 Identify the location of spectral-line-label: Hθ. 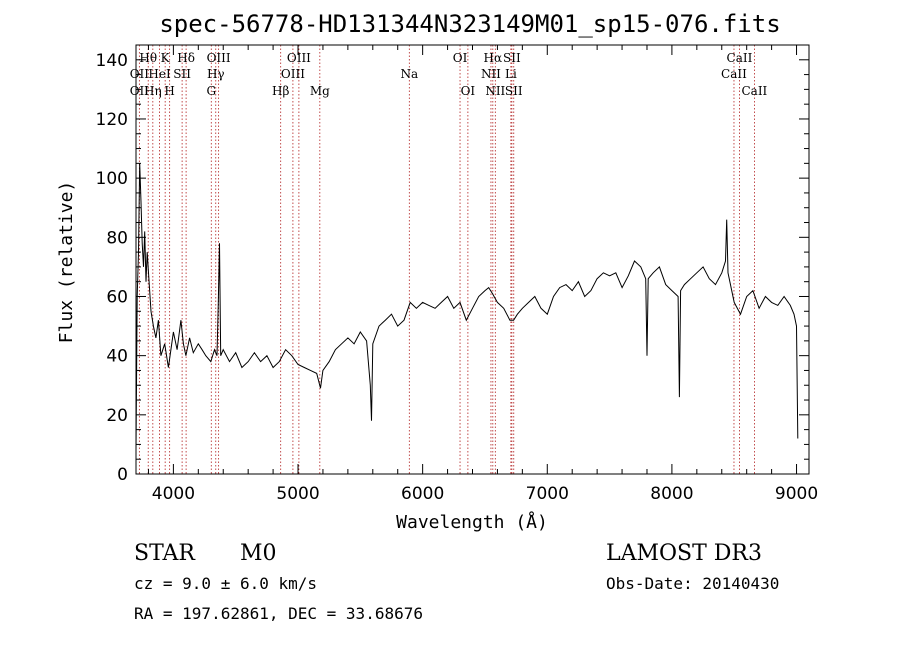
(148, 58).